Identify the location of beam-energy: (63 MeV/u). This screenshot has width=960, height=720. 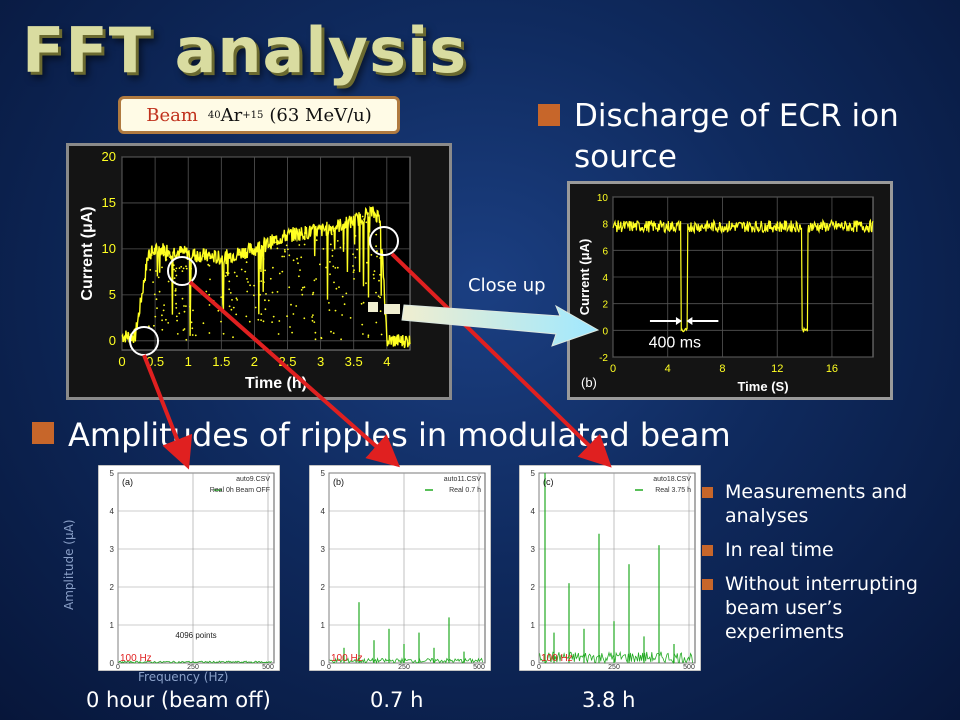
(320, 115).